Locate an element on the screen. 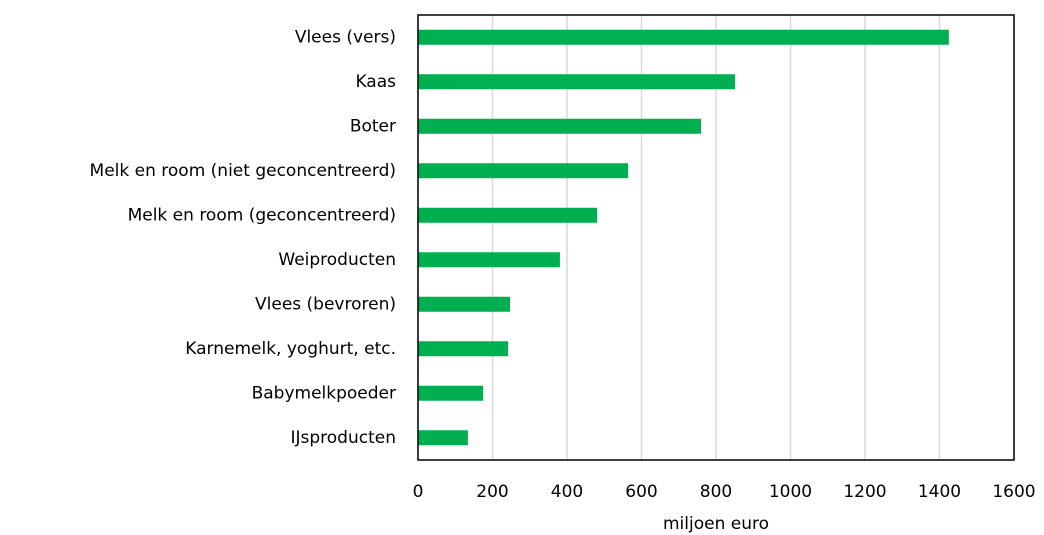  y-tick-label: Kaas is located at coordinates (375, 82).